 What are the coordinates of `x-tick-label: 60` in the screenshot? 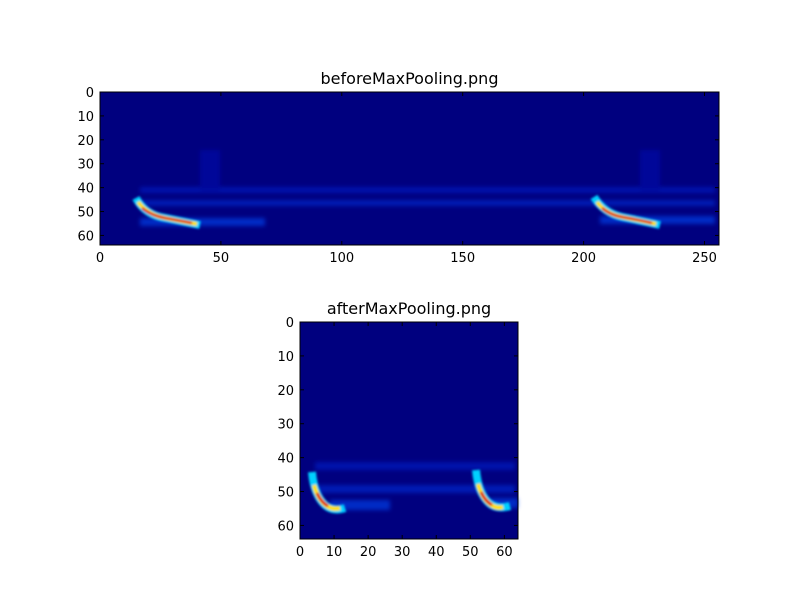 It's located at (504, 552).